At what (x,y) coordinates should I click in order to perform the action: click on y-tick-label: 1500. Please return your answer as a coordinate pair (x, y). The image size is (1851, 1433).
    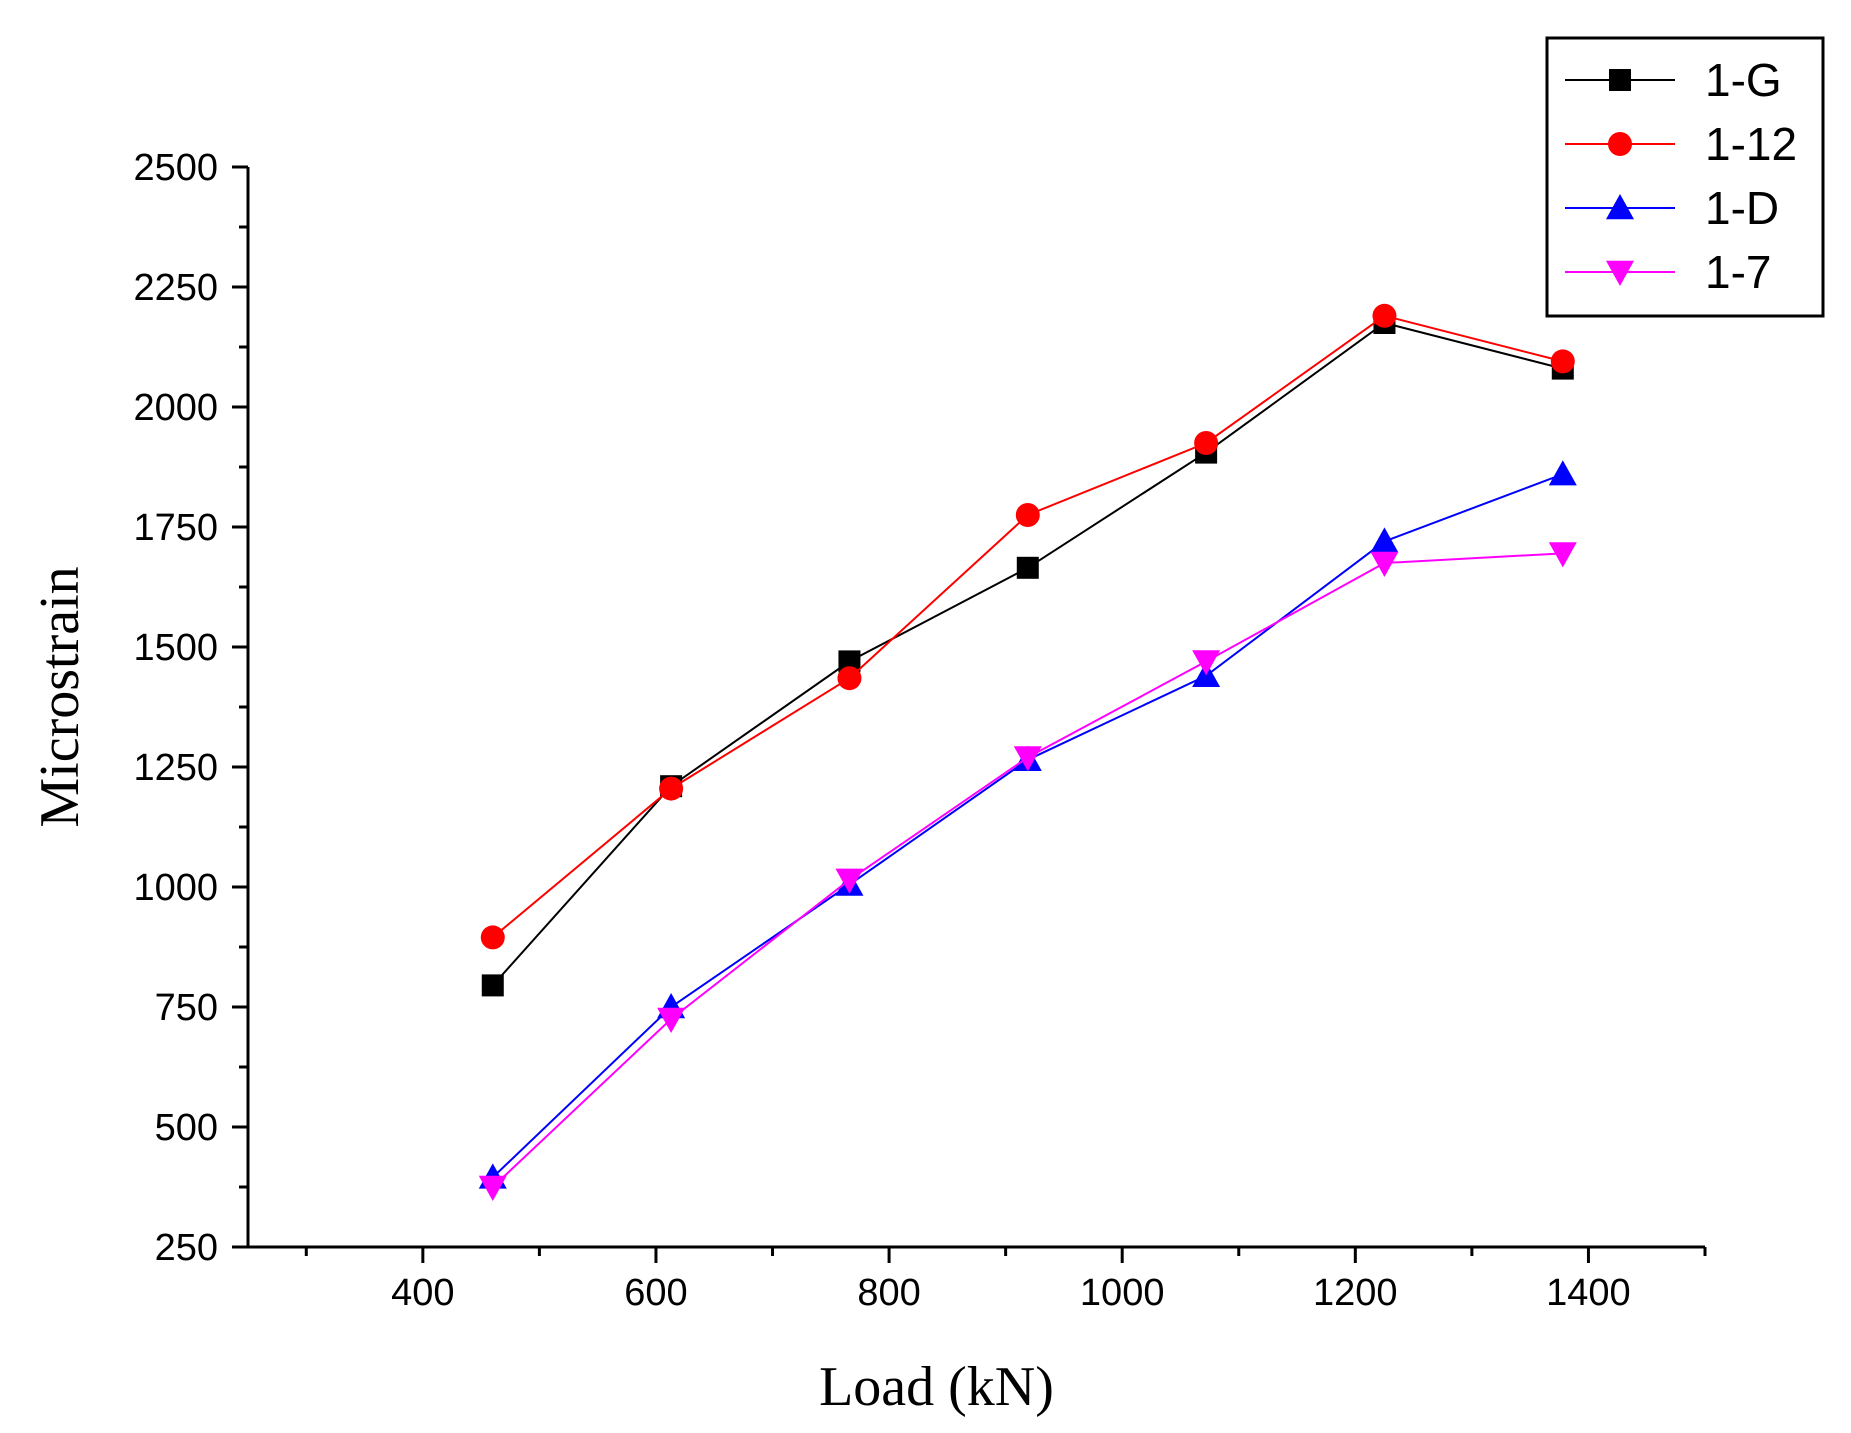
    Looking at the image, I should click on (175, 648).